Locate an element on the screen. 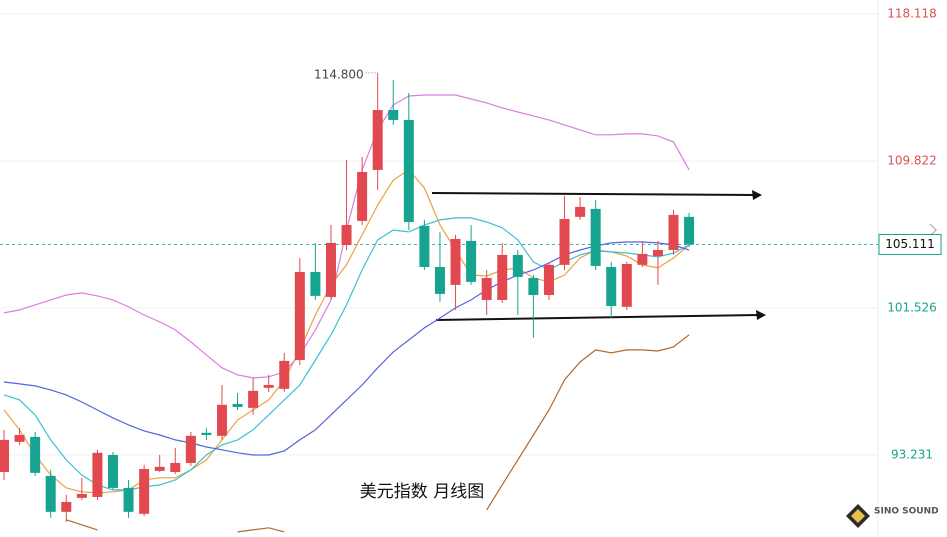  logo: SINO SOUND is located at coordinates (892, 516).